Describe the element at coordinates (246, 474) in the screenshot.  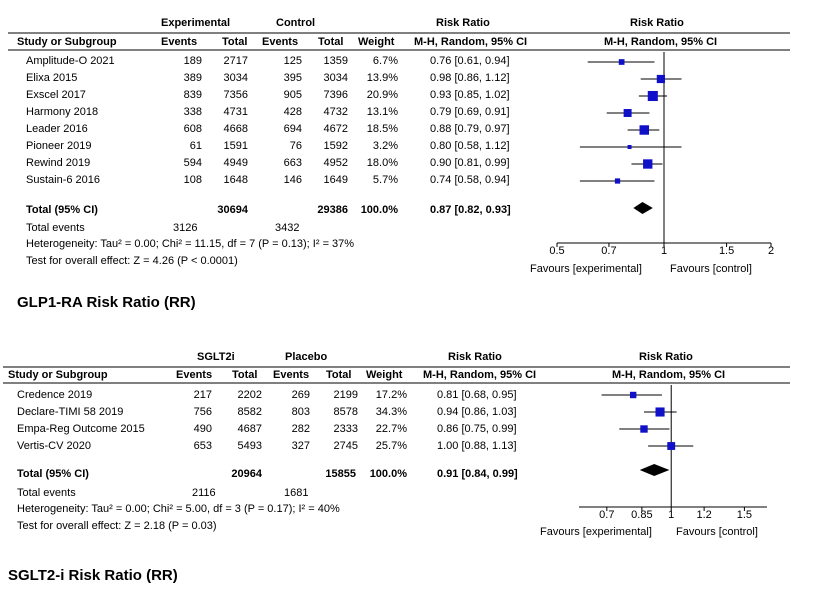
I see `total-n-sglt2i: 20964` at that location.